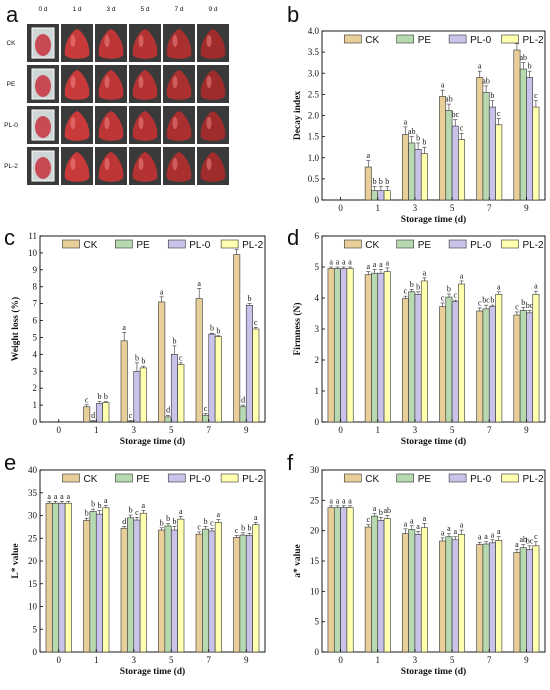 The width and height of the screenshot is (550, 690). Describe the element at coordinates (298, 561) in the screenshot. I see `y-axis-label: a* value` at that location.